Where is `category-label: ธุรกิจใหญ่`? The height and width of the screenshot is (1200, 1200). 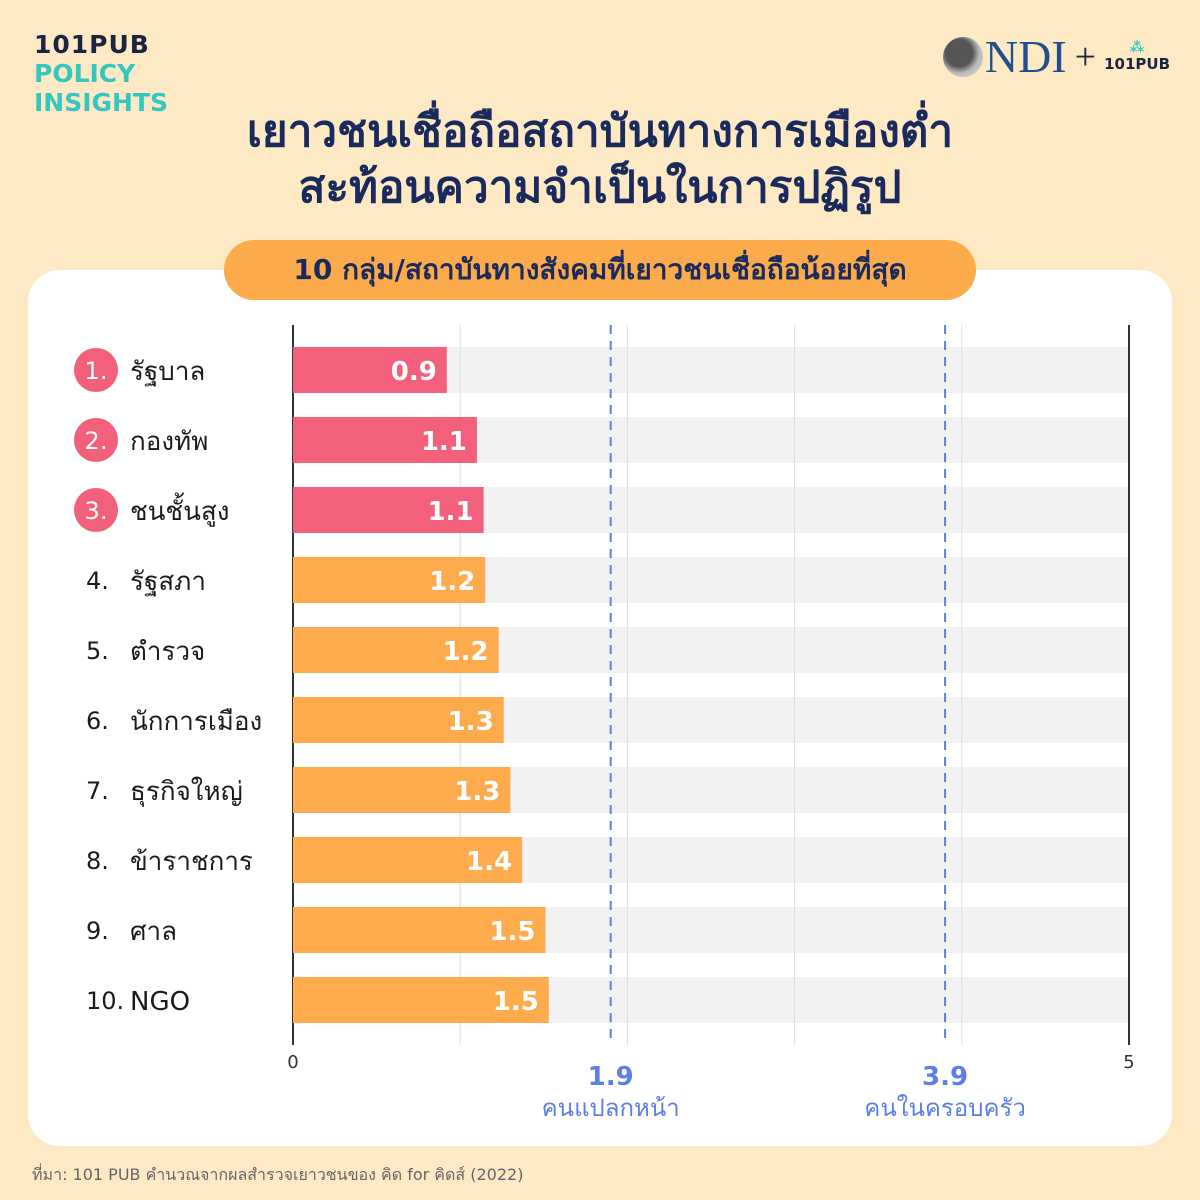 category-label: ธุรกิจใหญ่ is located at coordinates (186, 792).